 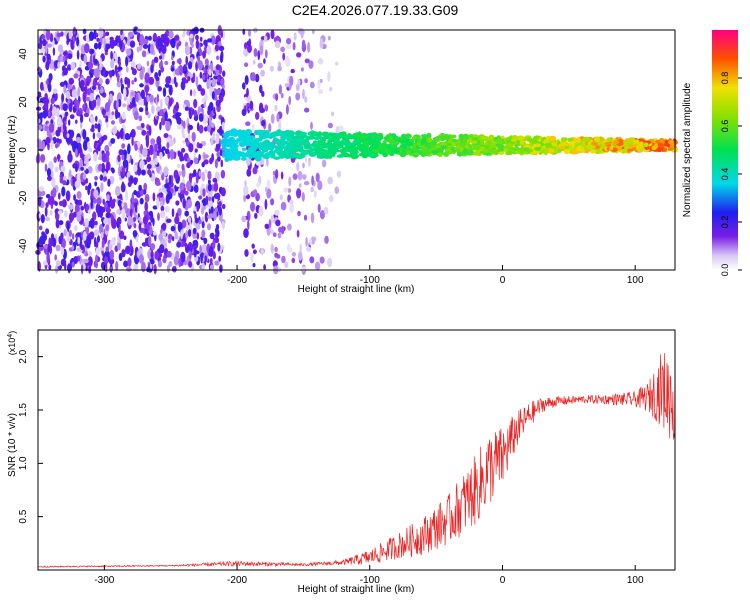 What do you see at coordinates (356, 589) in the screenshot?
I see `snr-x-label: Height of straight line (km)` at bounding box center [356, 589].